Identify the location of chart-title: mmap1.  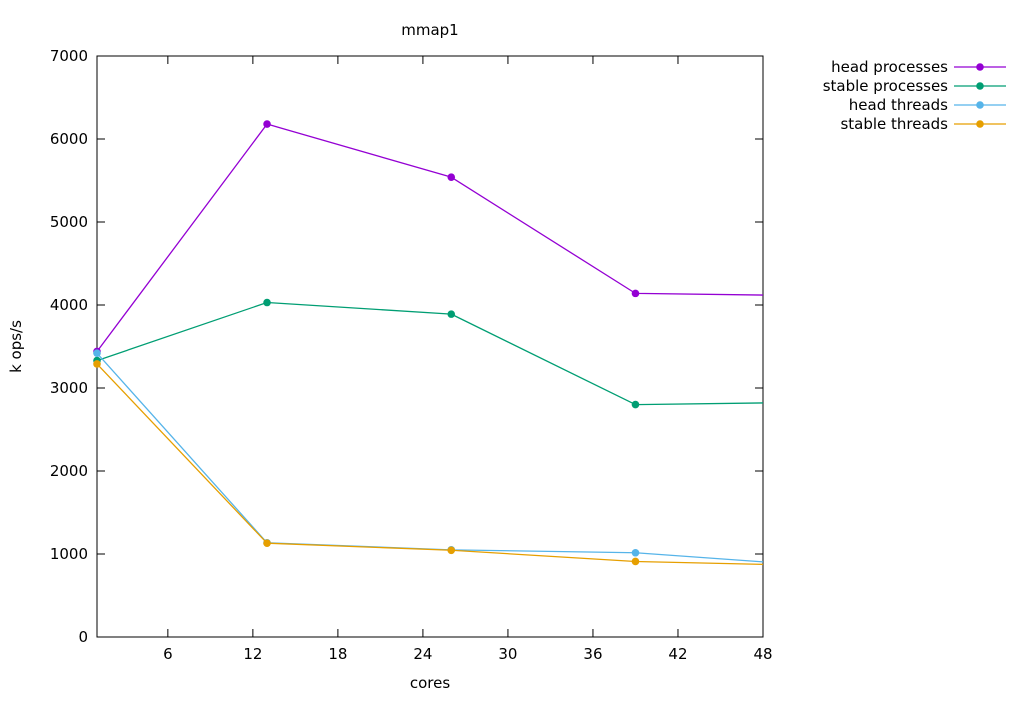
(429, 30).